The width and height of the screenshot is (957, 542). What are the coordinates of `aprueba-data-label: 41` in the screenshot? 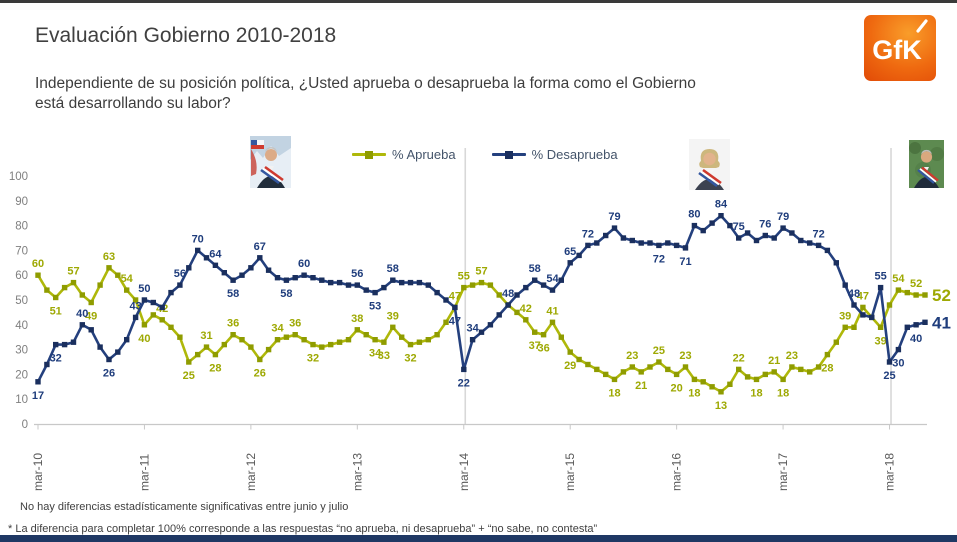 It's located at (552, 311).